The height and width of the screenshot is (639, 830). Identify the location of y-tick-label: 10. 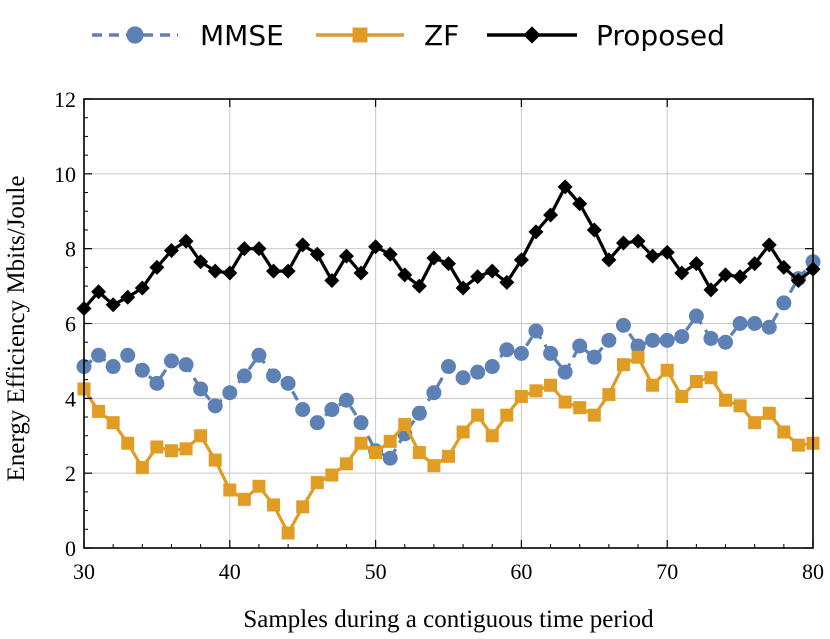
(65, 174).